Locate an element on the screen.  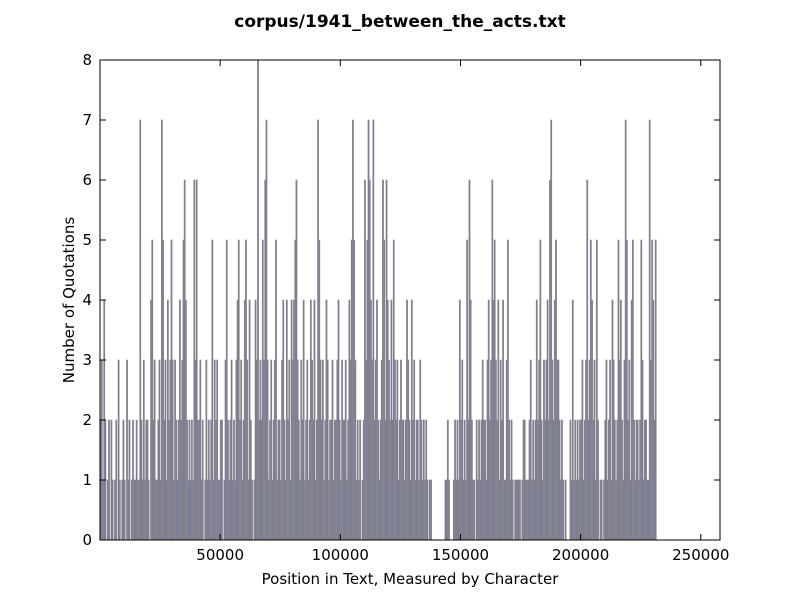
x-tick-label: 50000 is located at coordinates (220, 555).